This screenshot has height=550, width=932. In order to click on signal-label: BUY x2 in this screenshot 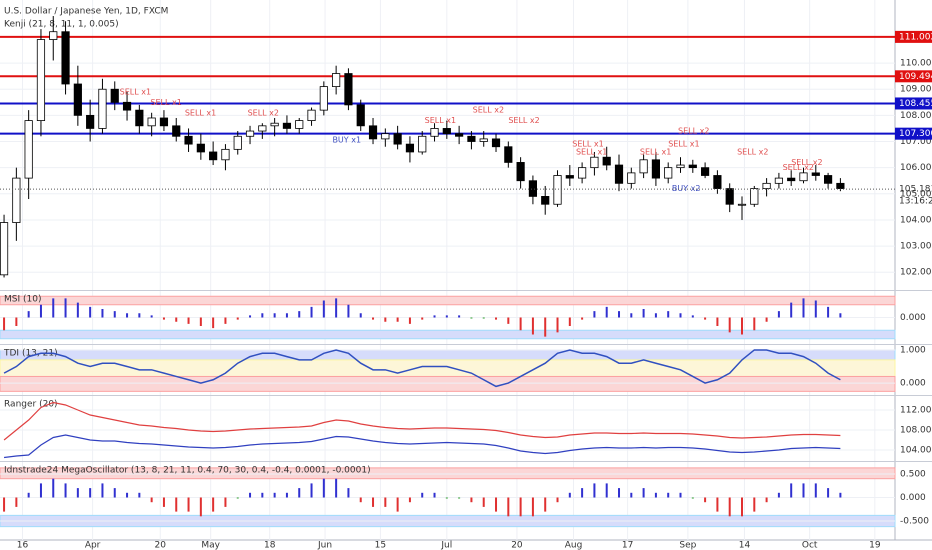, I will do `click(686, 188)`.